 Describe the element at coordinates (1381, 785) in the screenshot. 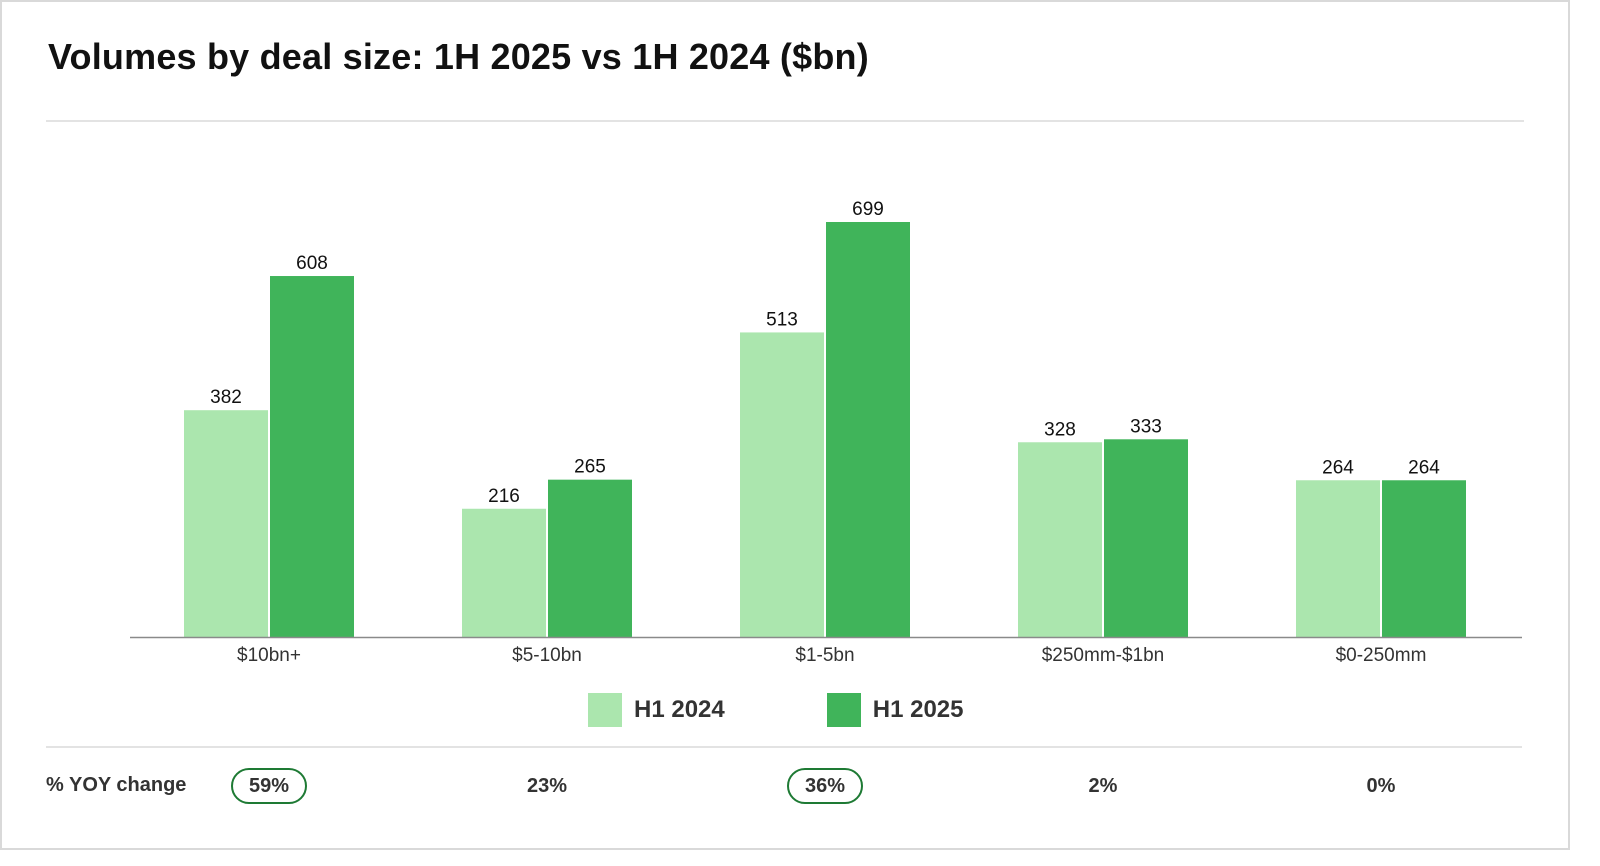

I see `yoy-value: 0%` at that location.